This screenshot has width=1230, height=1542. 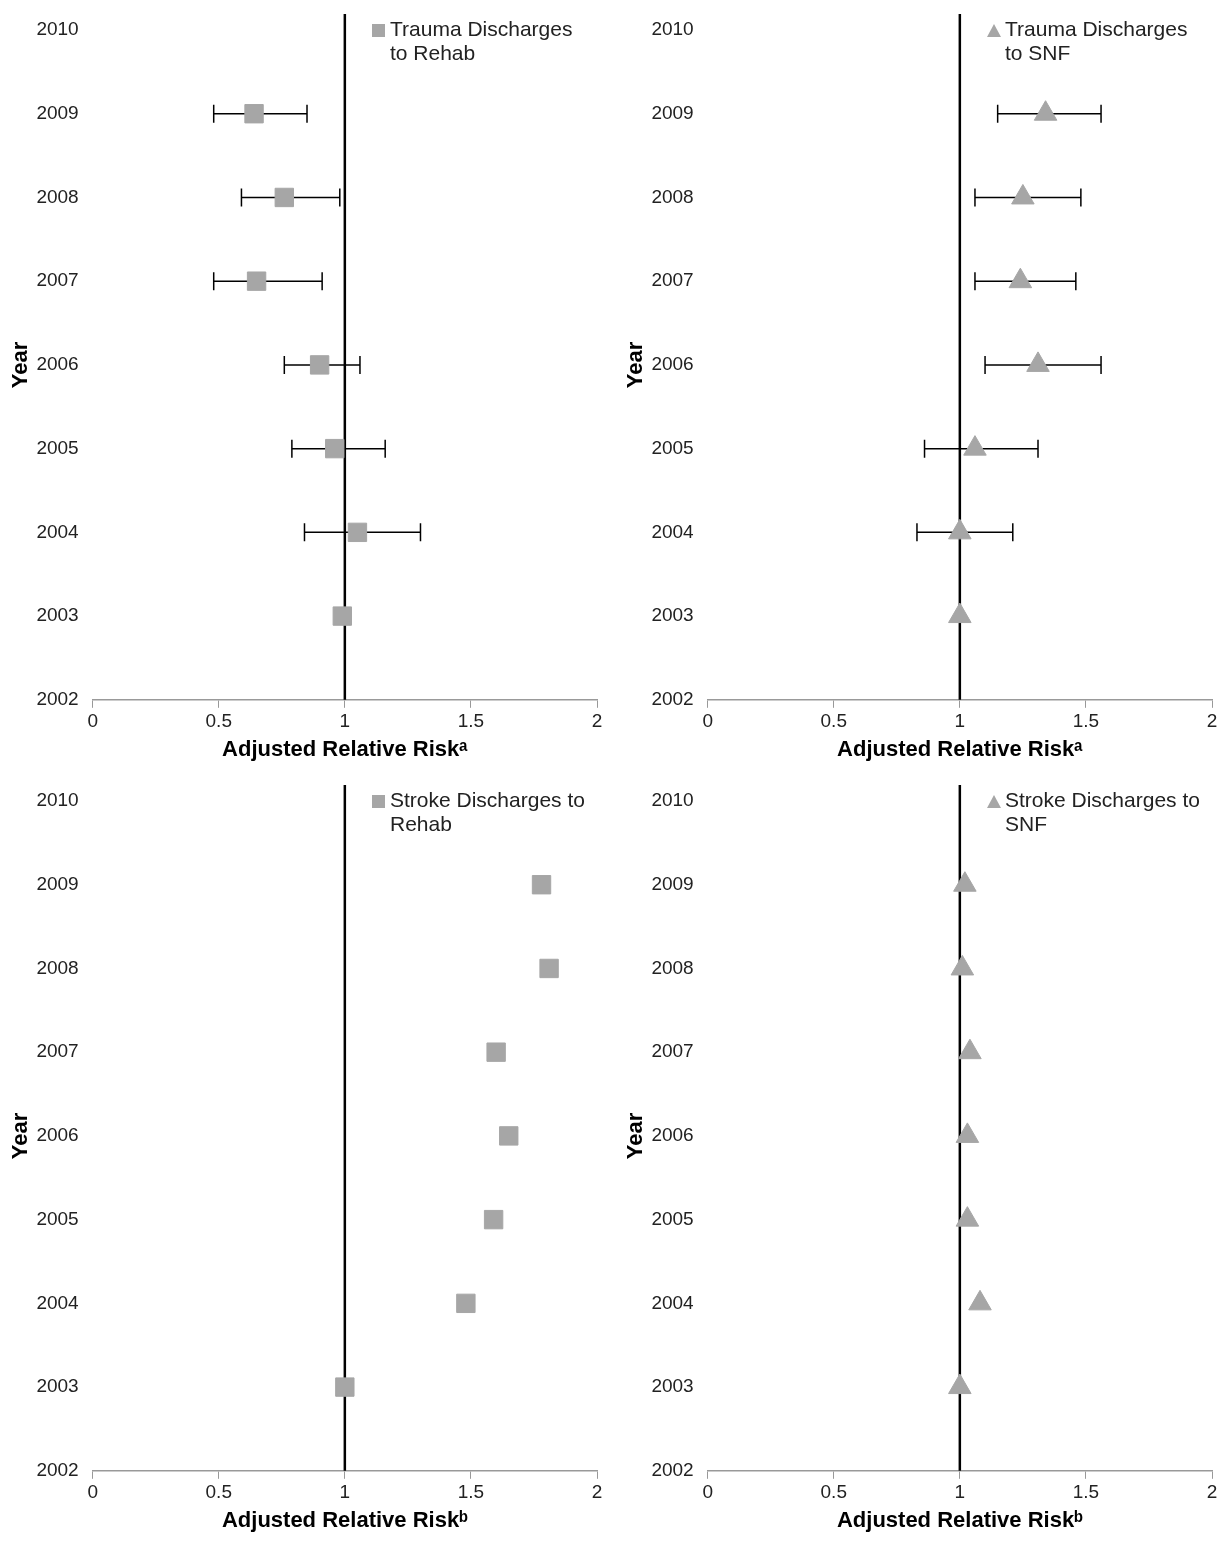 What do you see at coordinates (1102, 812) in the screenshot?
I see `legend-label: Stroke Discharges to SNF` at bounding box center [1102, 812].